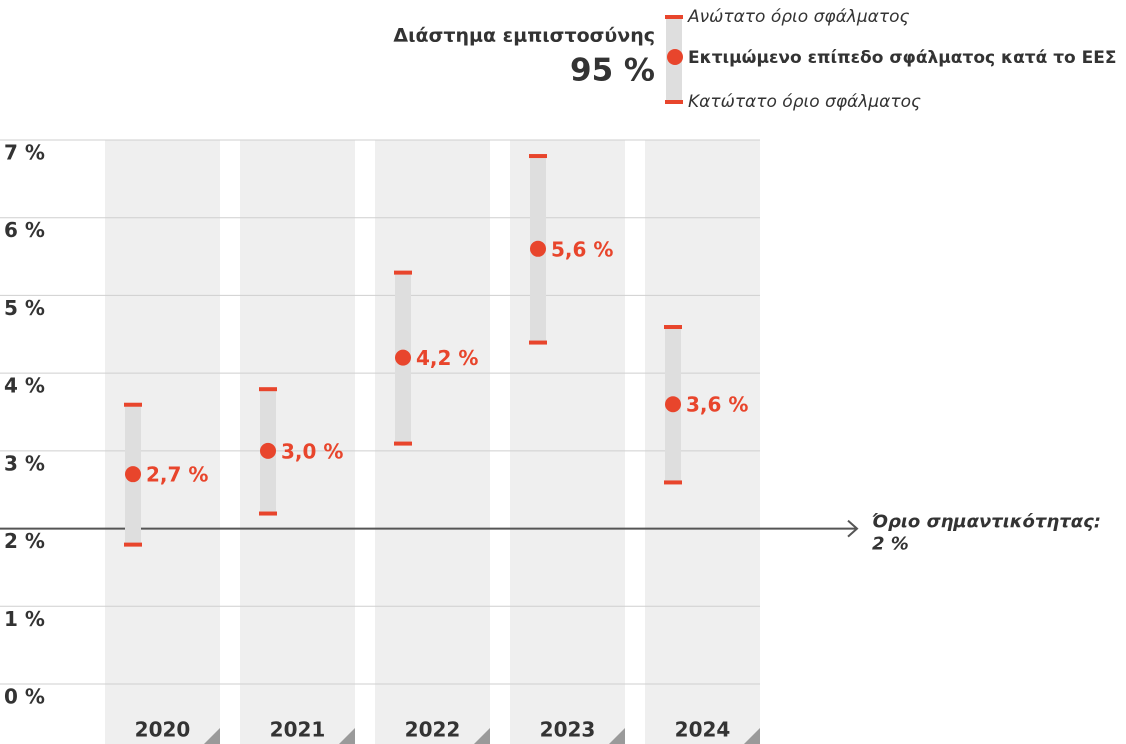 This screenshot has height=744, width=1126. I want to click on legend-entry: Ανώτατο όριο σφάλματος, so click(798, 17).